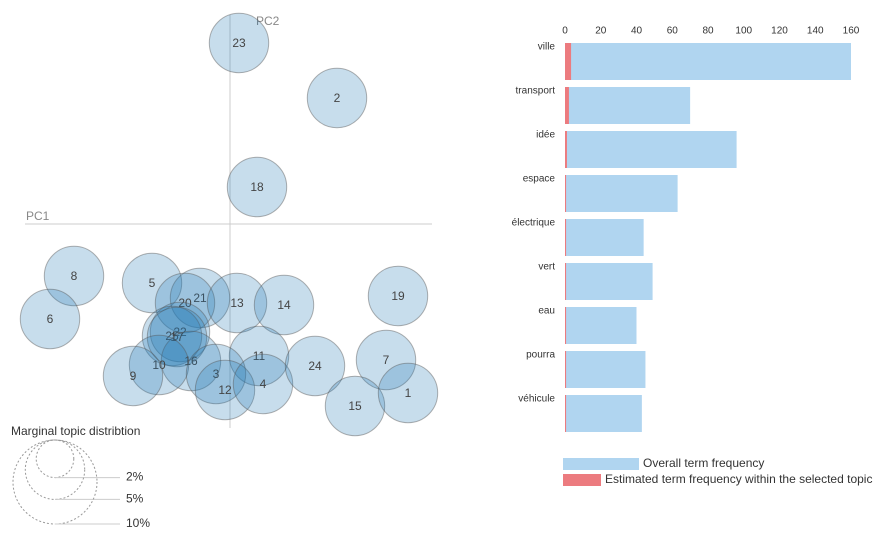 This screenshot has height=545, width=890. I want to click on topic-label: 1, so click(408, 393).